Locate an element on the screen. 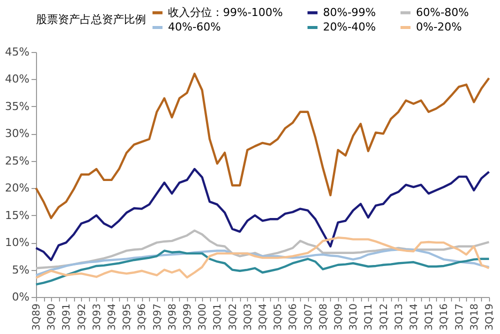 This screenshot has width=500, height=334. y-tick-label: 10% is located at coordinates (17, 243).